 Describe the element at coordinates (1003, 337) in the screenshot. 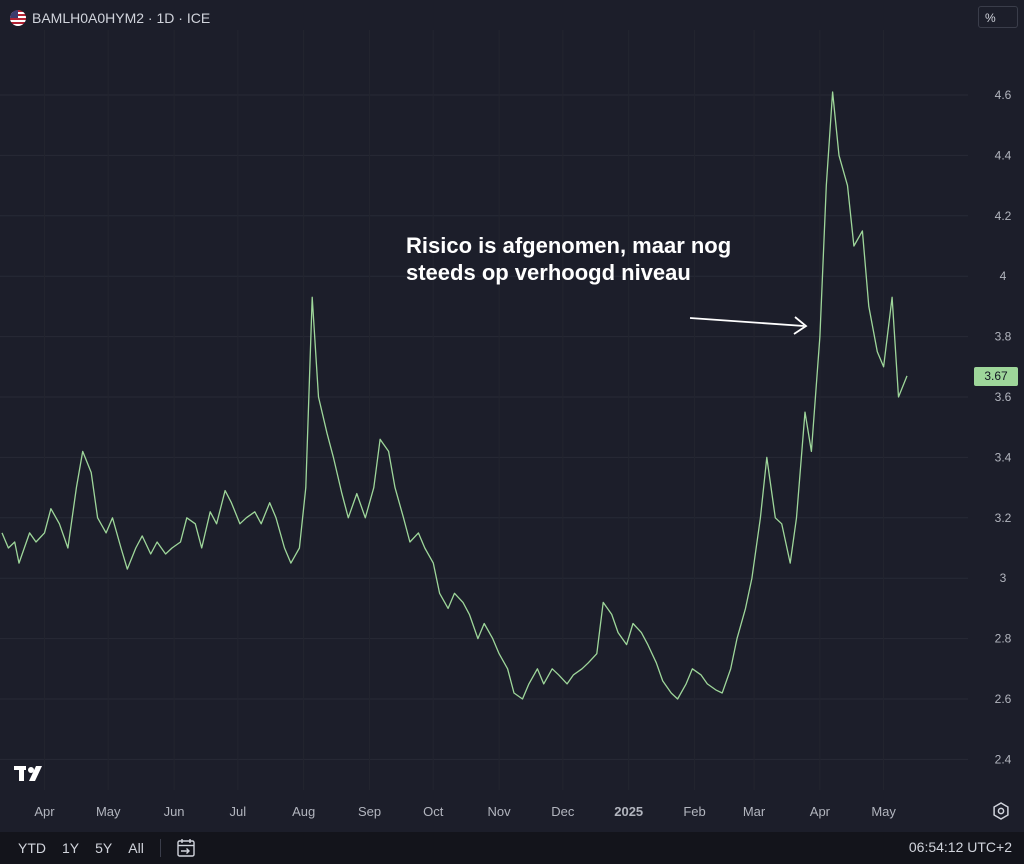

I see `y-tick-label: 3.8` at that location.